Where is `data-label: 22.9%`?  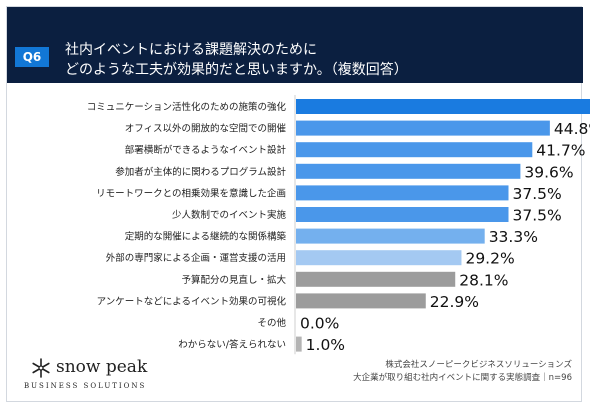 data-label: 22.9% is located at coordinates (454, 302).